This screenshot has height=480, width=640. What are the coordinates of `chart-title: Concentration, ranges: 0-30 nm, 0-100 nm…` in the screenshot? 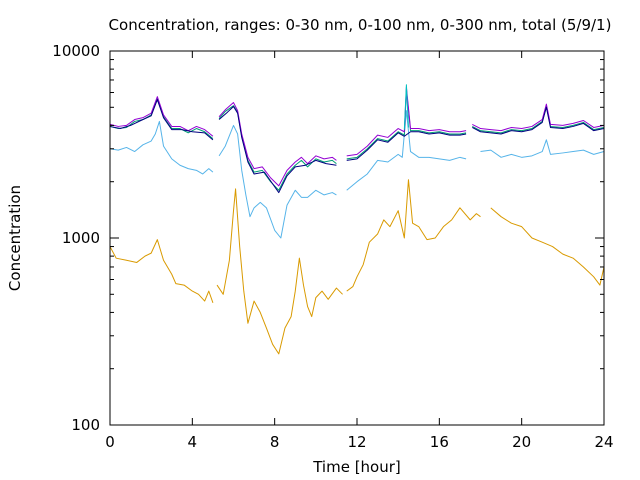 It's located at (360, 25).